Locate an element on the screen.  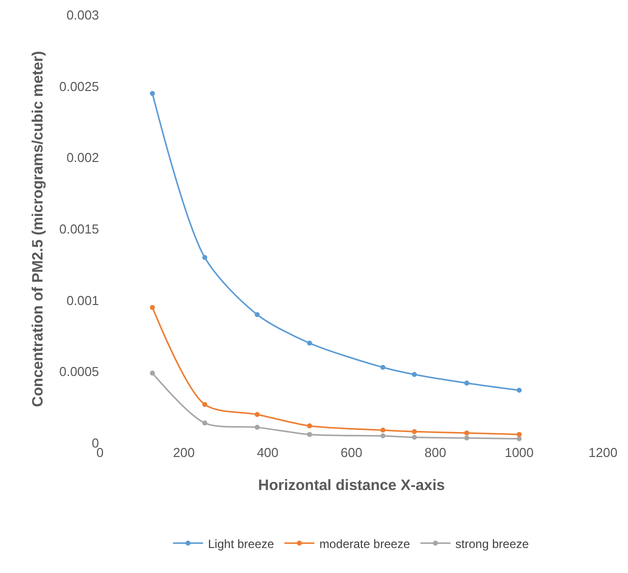
y-tick-label: 0.002 is located at coordinates (82, 158).